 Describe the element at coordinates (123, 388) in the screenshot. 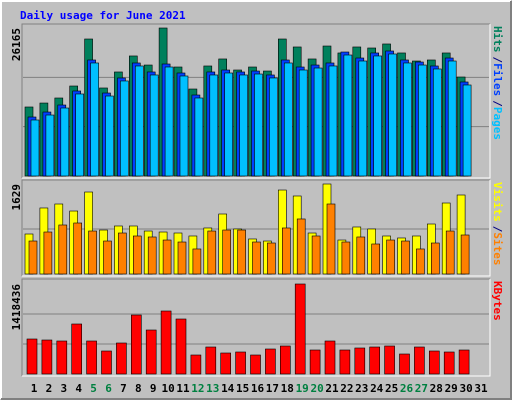

I see `x-tick-label: 7` at that location.